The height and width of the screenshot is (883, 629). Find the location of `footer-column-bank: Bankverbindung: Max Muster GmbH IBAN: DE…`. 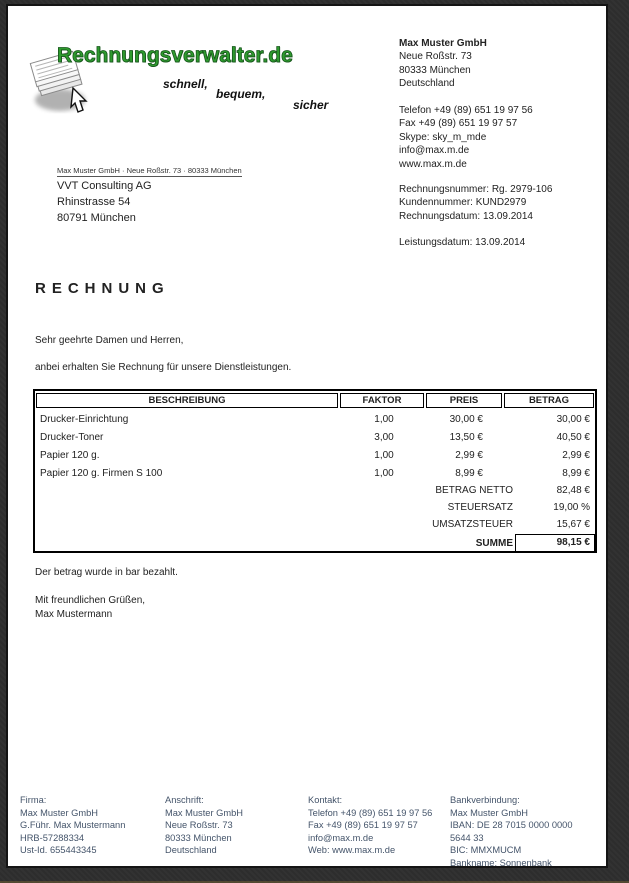

footer-column-bank: Bankverbindung: Max Muster GmbH IBAN: DE… is located at coordinates (511, 832).